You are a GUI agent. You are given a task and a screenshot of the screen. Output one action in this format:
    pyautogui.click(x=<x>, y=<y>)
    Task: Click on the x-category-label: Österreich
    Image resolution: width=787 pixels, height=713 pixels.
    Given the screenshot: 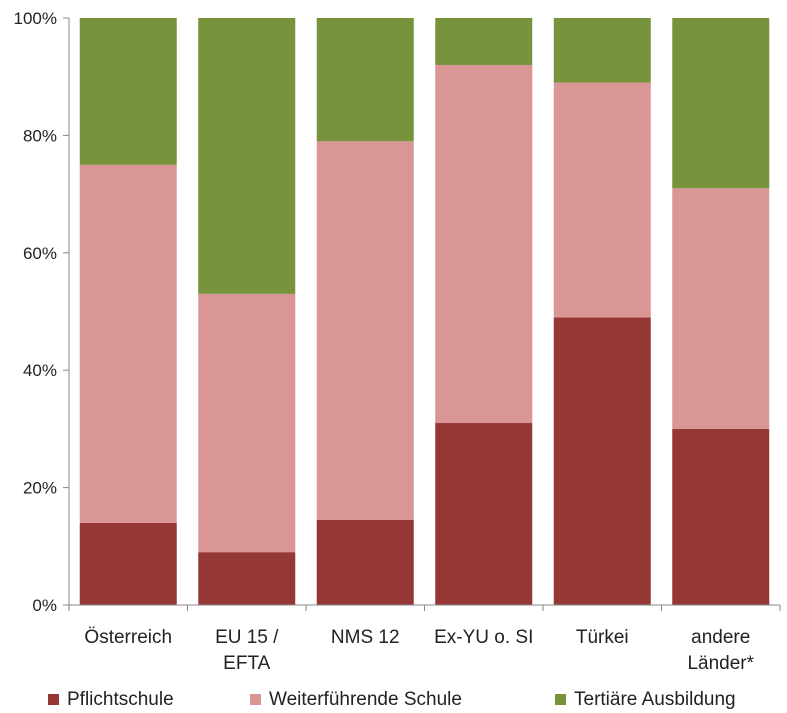 What is the action you would take?
    pyautogui.click(x=128, y=637)
    